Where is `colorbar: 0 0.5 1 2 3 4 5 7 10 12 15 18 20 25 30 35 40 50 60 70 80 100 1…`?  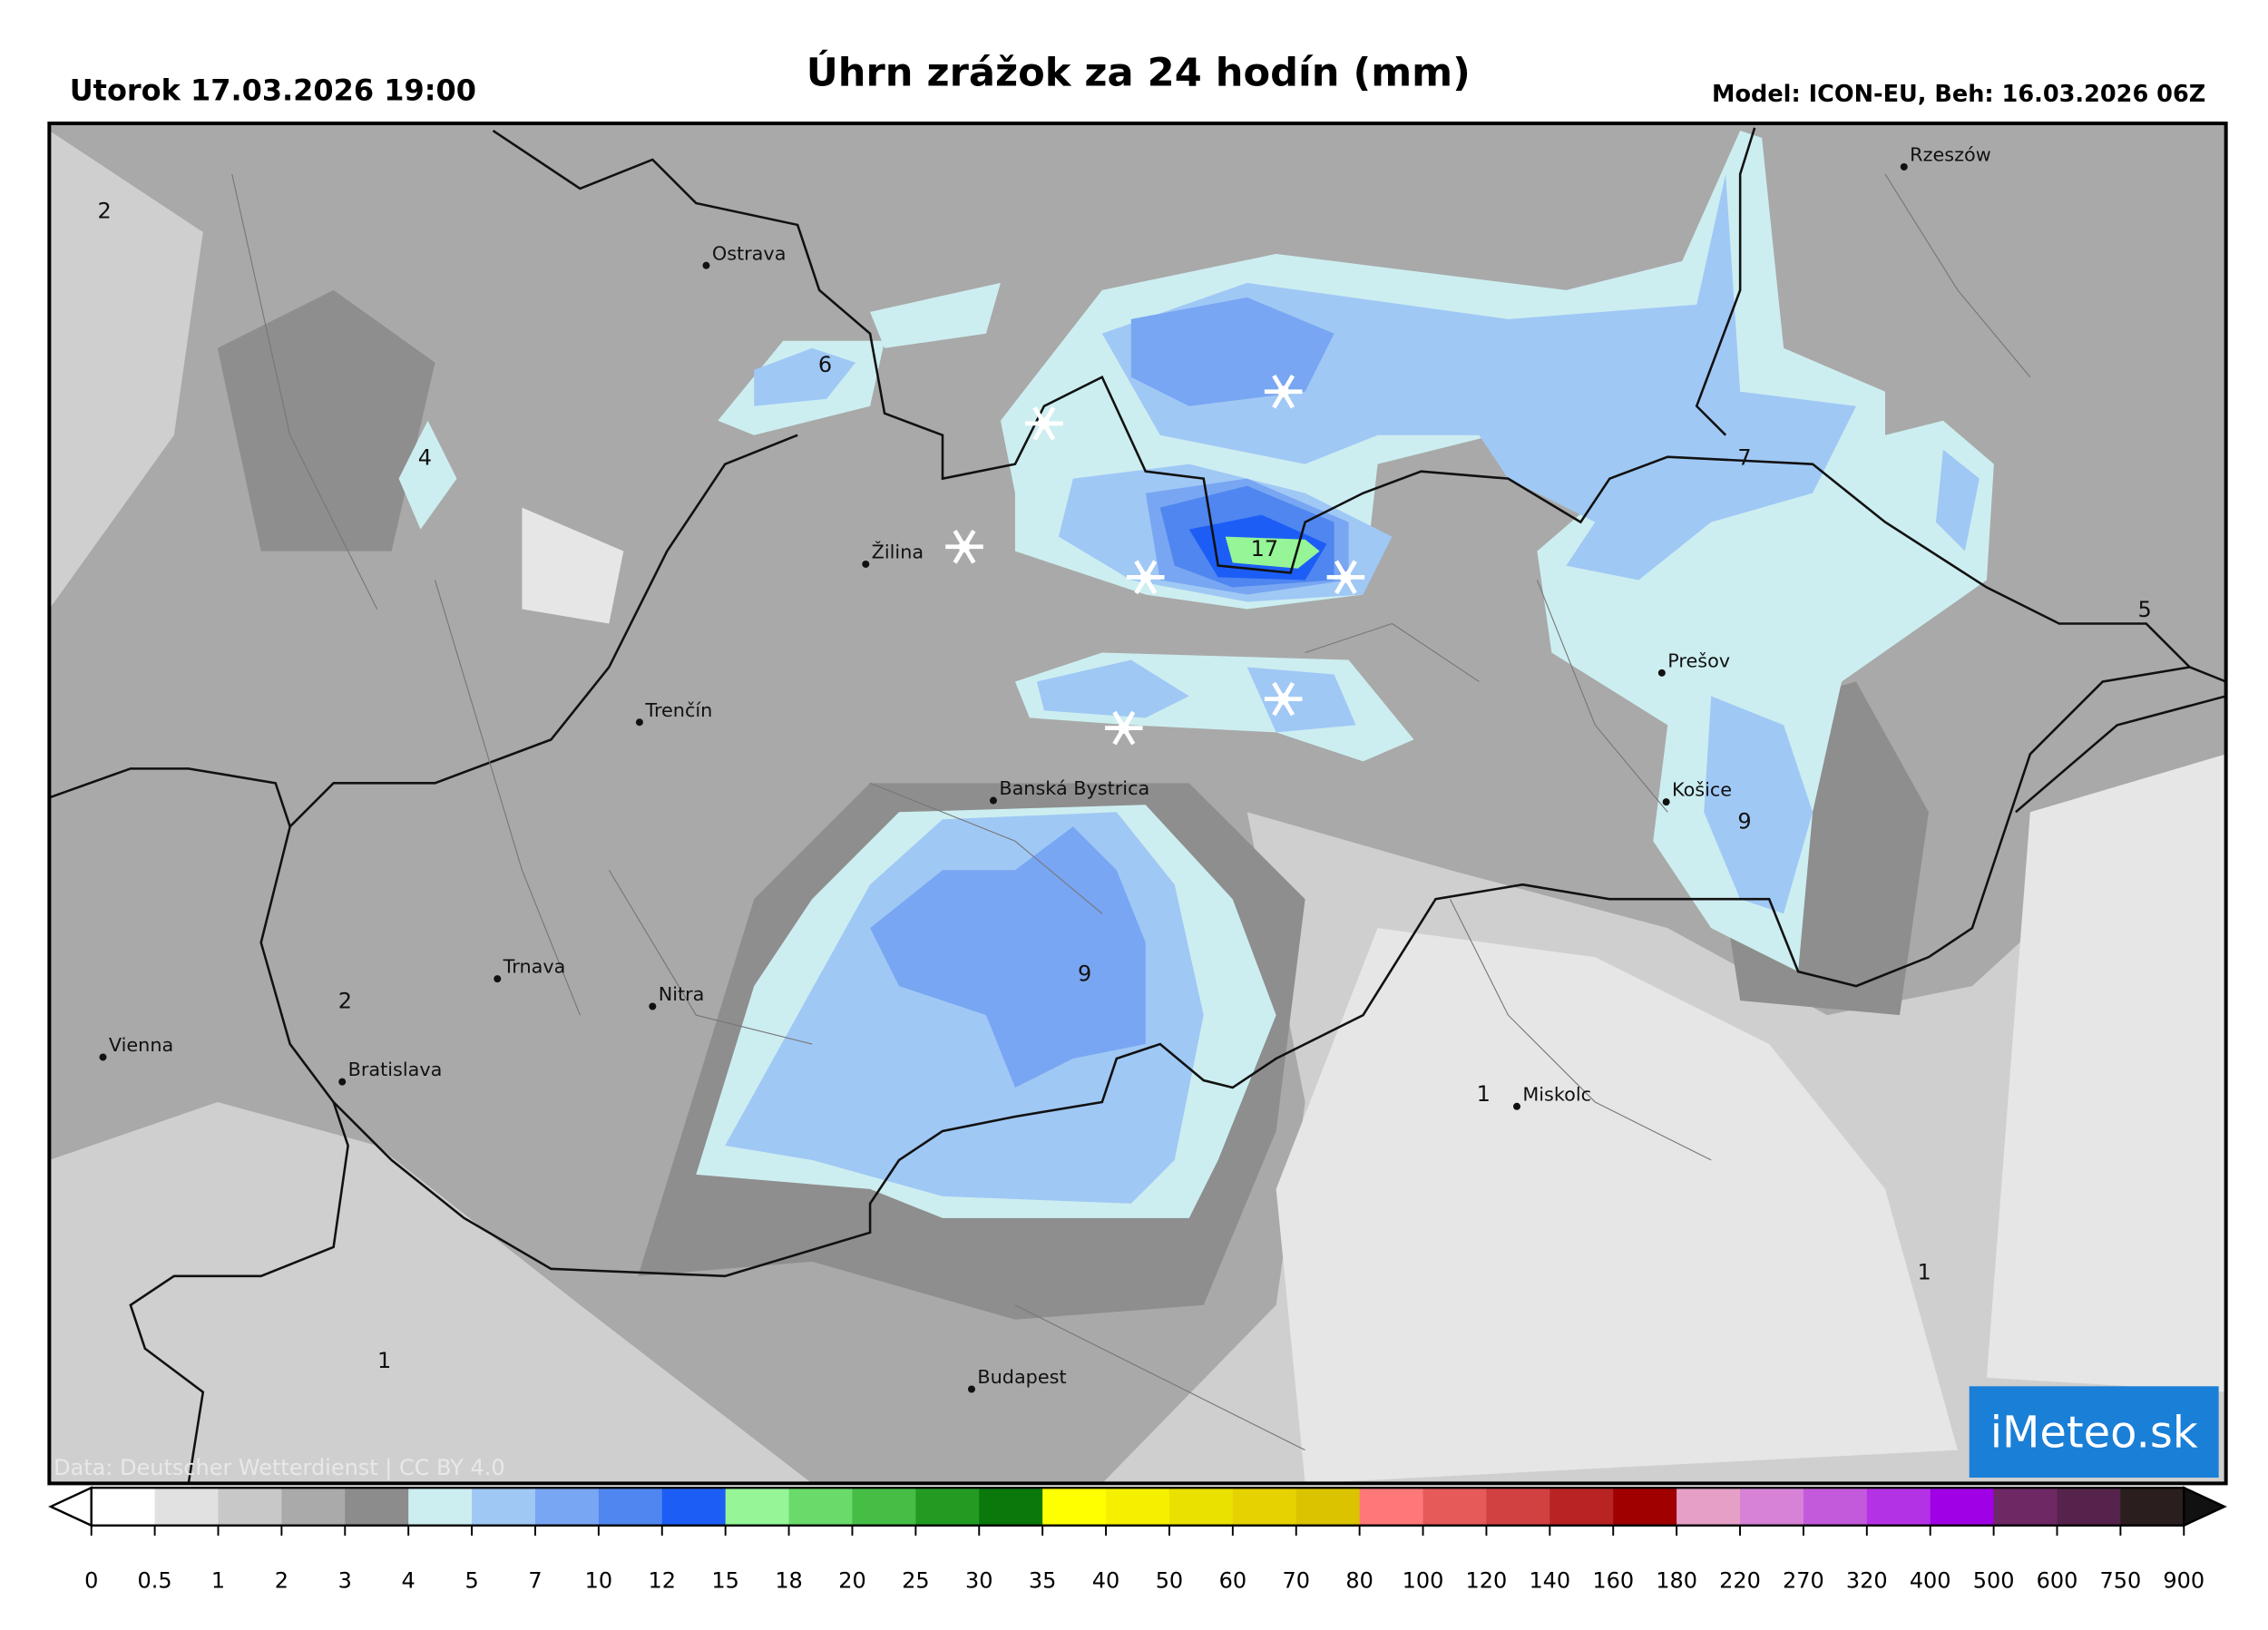 colorbar: 0 0.5 1 2 3 4 5 7 10 12 15 18 20 25 30 35 40 50 60 70 80 100 1… is located at coordinates (1138, 1539).